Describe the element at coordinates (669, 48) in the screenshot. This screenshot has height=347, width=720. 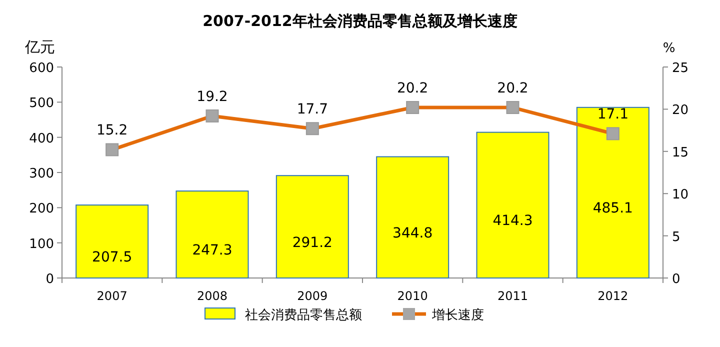
I see `y2-axis-title: %` at that location.